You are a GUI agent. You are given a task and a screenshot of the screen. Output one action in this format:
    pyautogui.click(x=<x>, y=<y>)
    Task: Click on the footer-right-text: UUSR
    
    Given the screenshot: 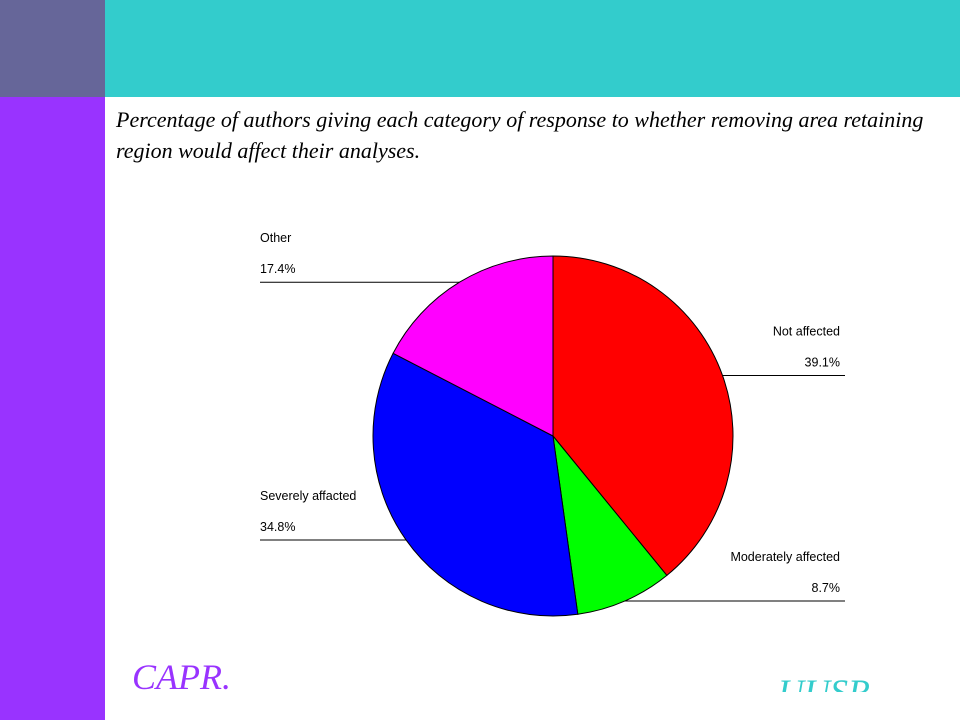 What is the action you would take?
    pyautogui.click(x=824, y=682)
    